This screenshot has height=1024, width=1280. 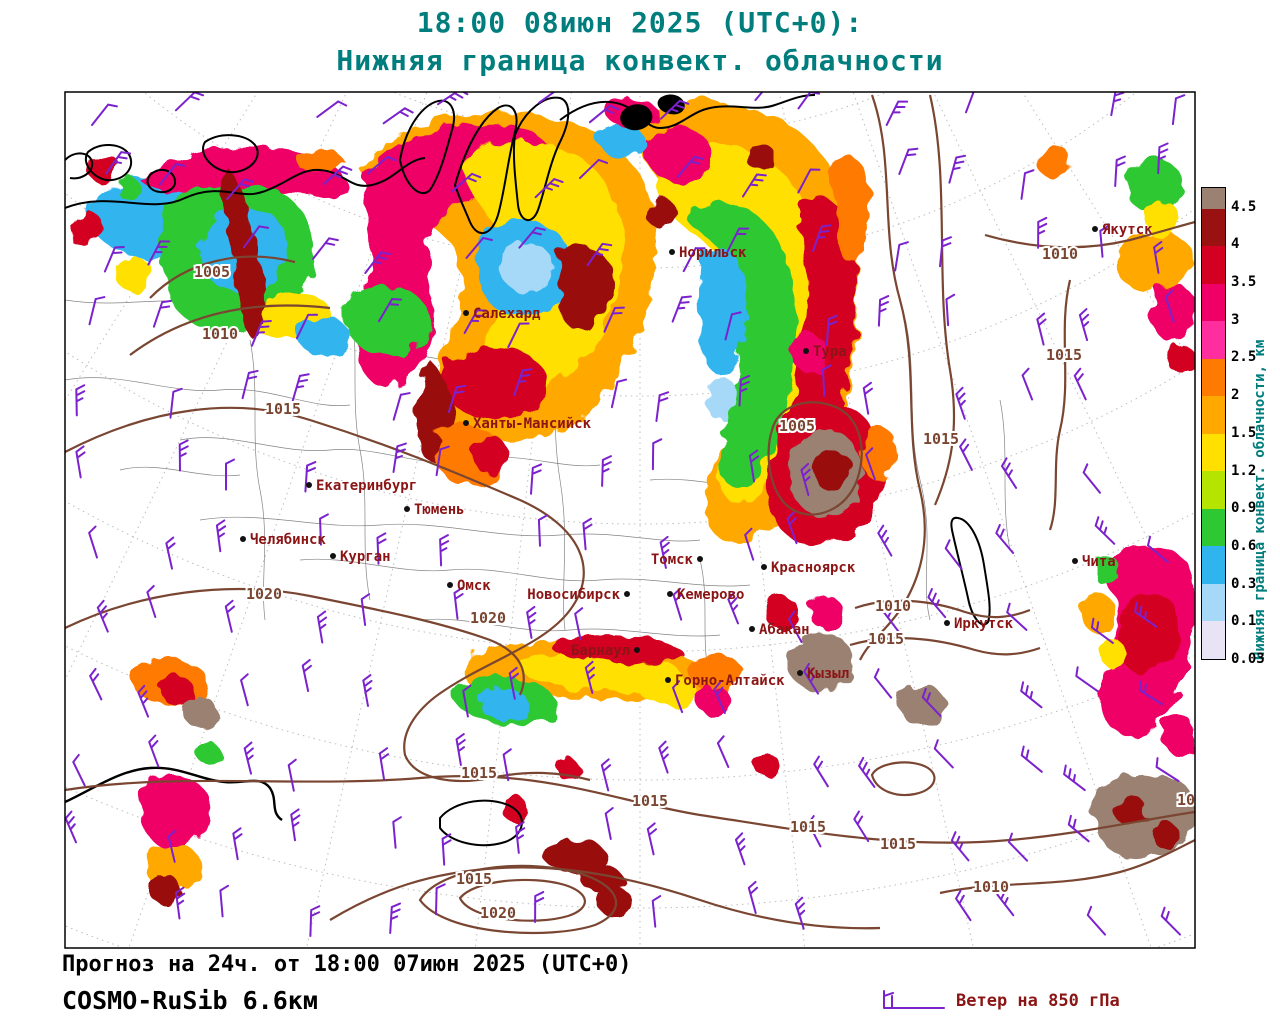 I want to click on city-label: Ханты-Мансийск, so click(x=532, y=424).